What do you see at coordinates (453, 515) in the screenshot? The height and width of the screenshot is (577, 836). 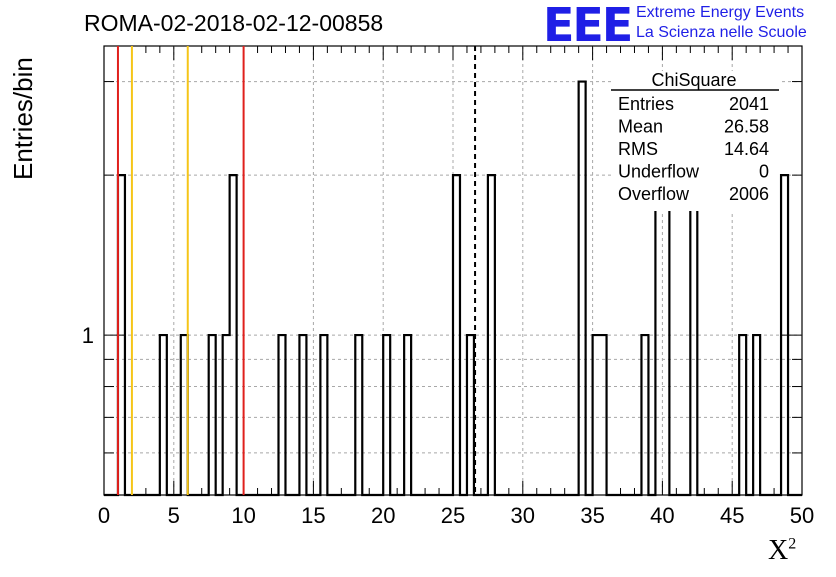 I see `x-tick-label: 25` at bounding box center [453, 515].